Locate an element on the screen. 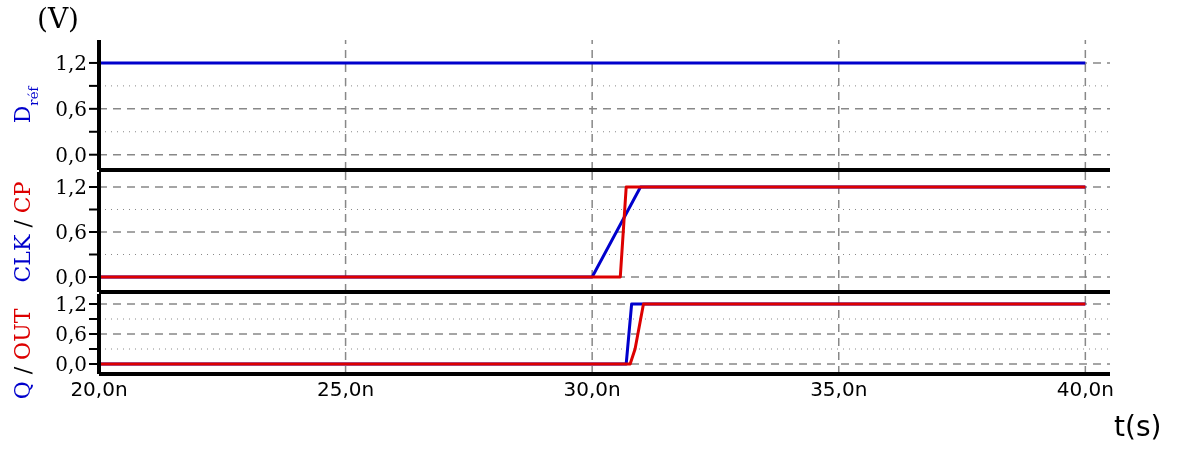 This screenshot has width=1181, height=455. text: (V) is located at coordinates (58, 18).